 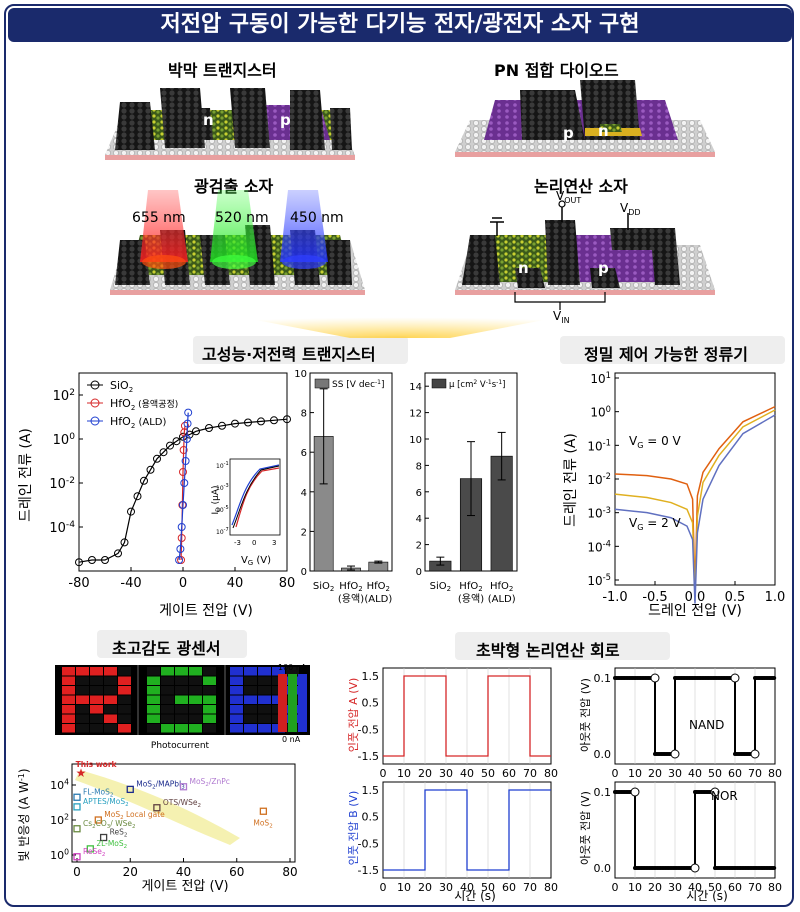 What do you see at coordinates (467, 887) in the screenshot?
I see `input-b-xtick-label: 40` at bounding box center [467, 887].